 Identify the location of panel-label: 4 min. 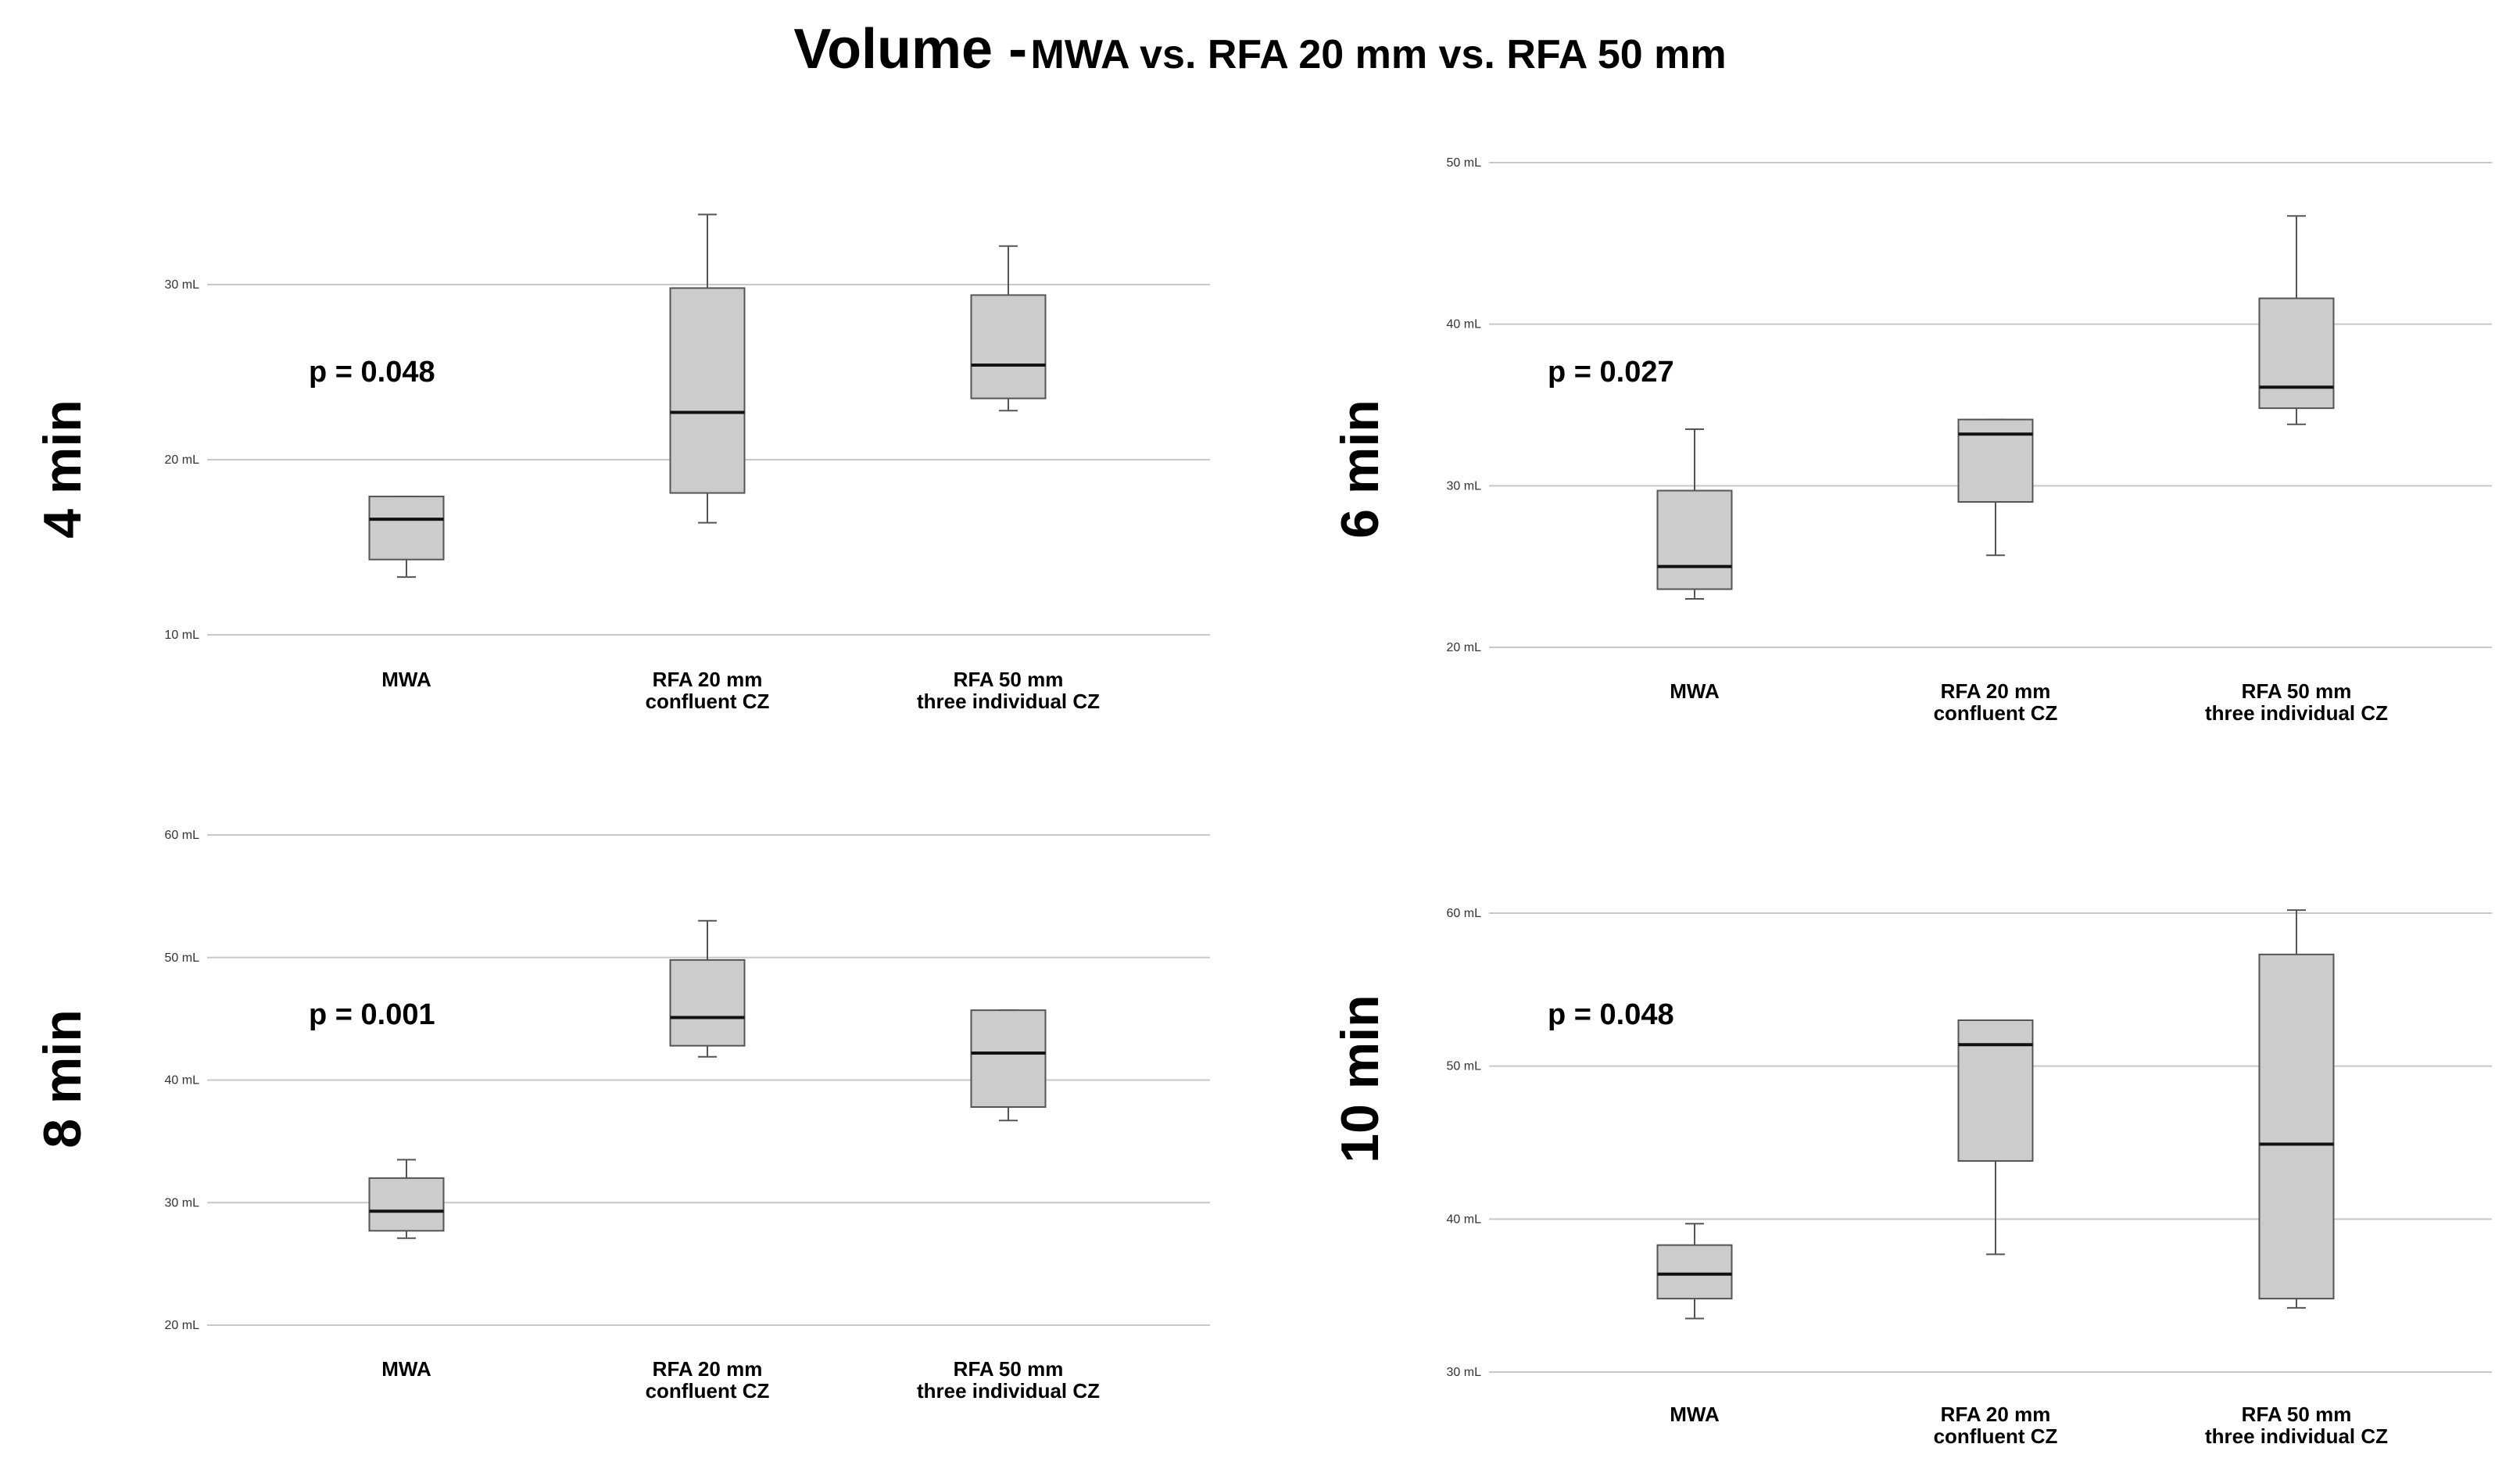
(62, 469).